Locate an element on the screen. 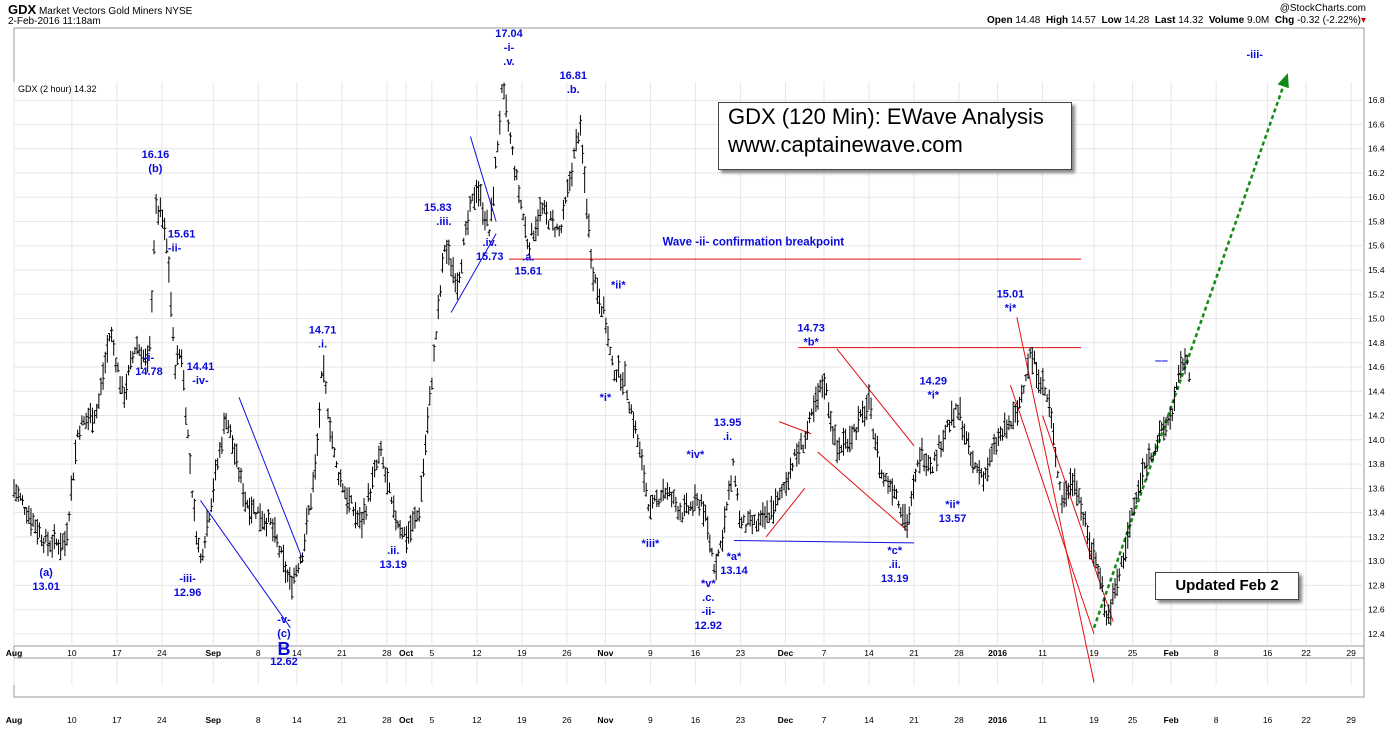  wave-label-line: *i* is located at coordinates (606, 398).